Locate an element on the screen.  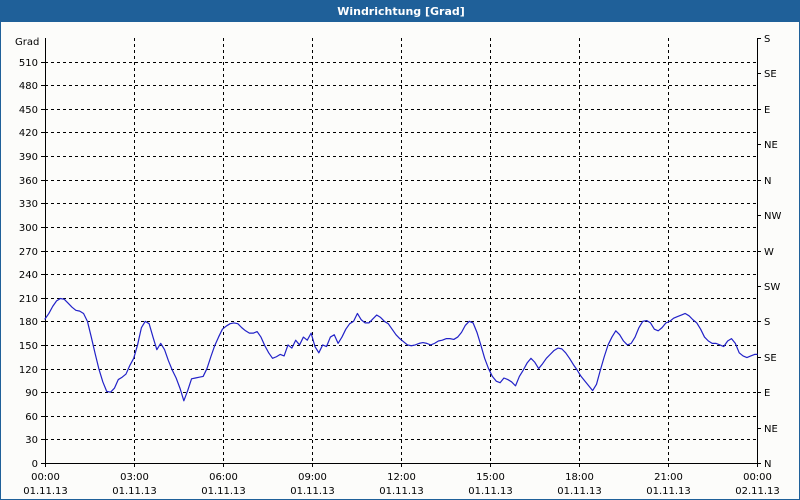
y-tick-label: 30 is located at coordinates (31, 440).